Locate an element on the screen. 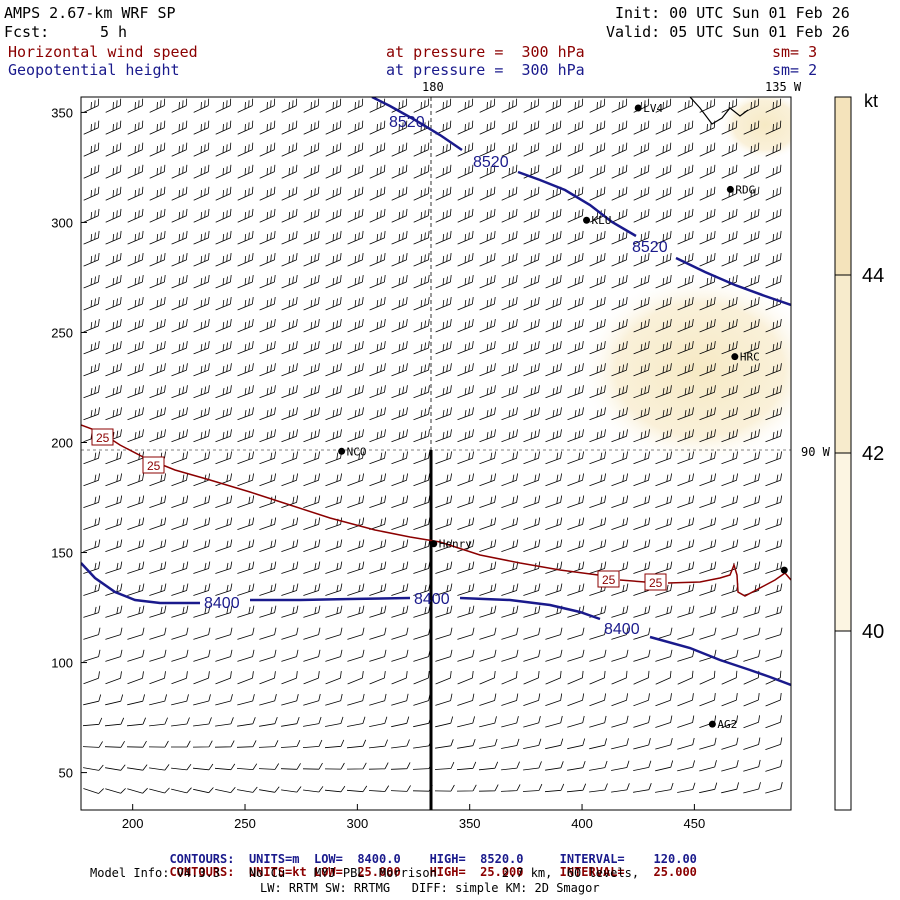  station-label: Henry is located at coordinates (455, 544).